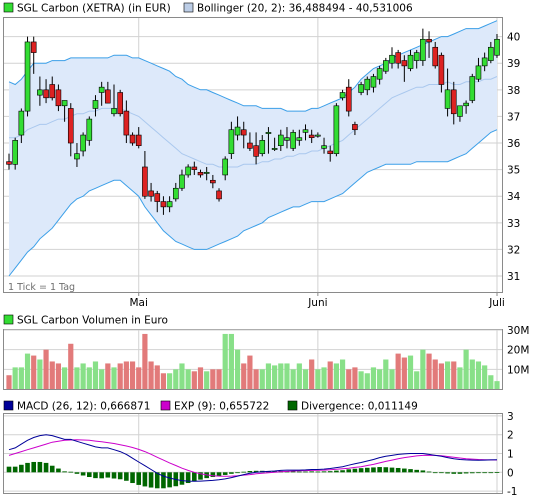 The height and width of the screenshot is (502, 545). I want to click on volume-tick-label: 10M, so click(518, 370).